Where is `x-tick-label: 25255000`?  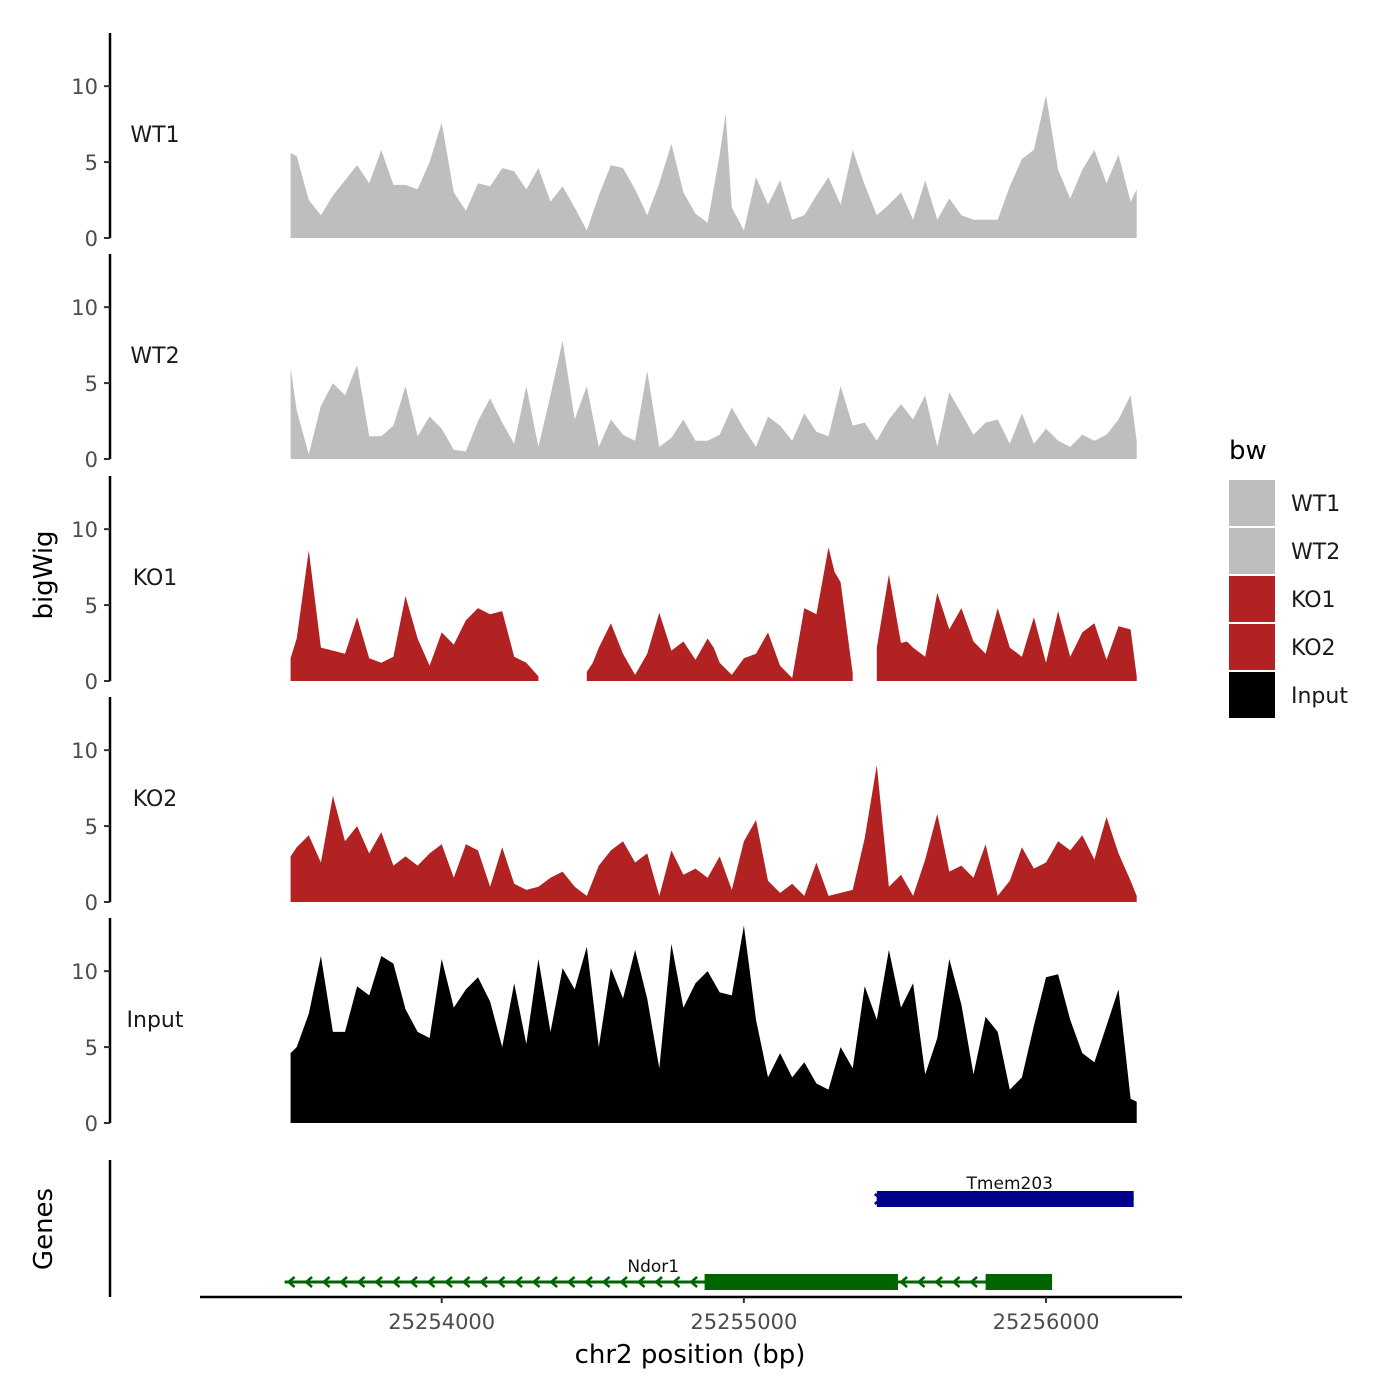 x-tick-label: 25255000 is located at coordinates (743, 1322).